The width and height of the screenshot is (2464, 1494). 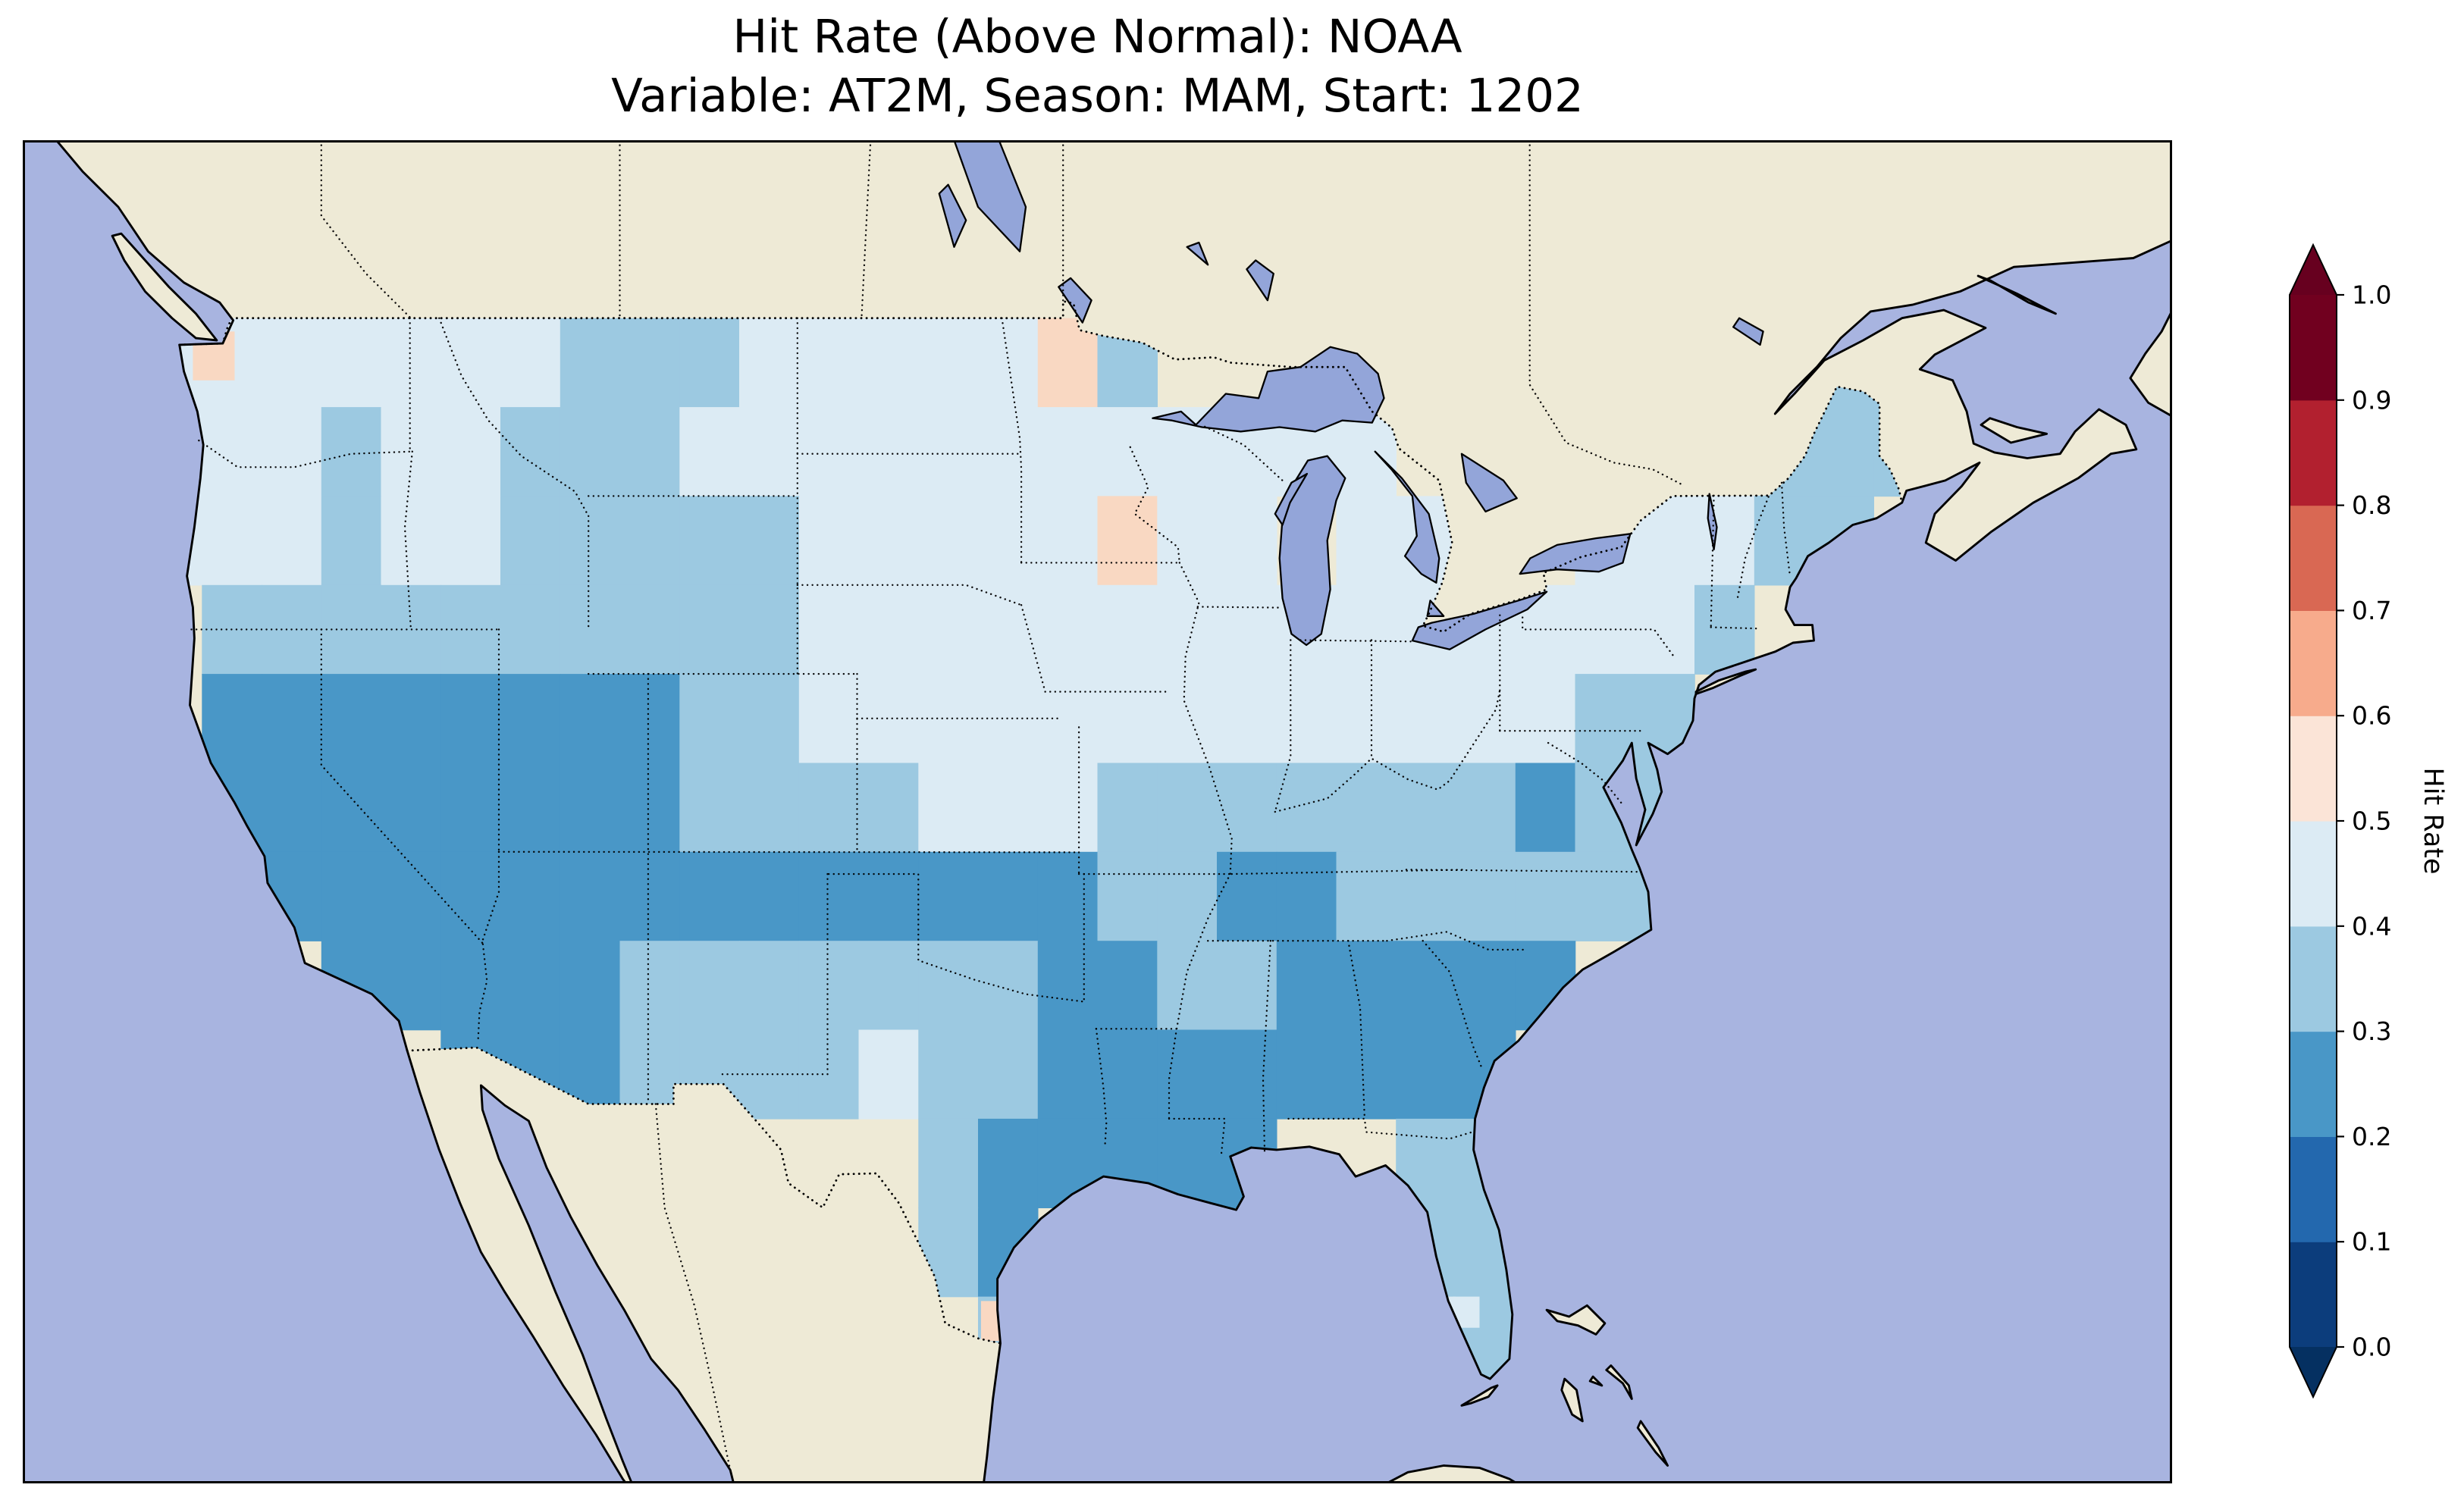 What do you see at coordinates (2314, 270) in the screenshot?
I see `colorbar-over-arrow` at bounding box center [2314, 270].